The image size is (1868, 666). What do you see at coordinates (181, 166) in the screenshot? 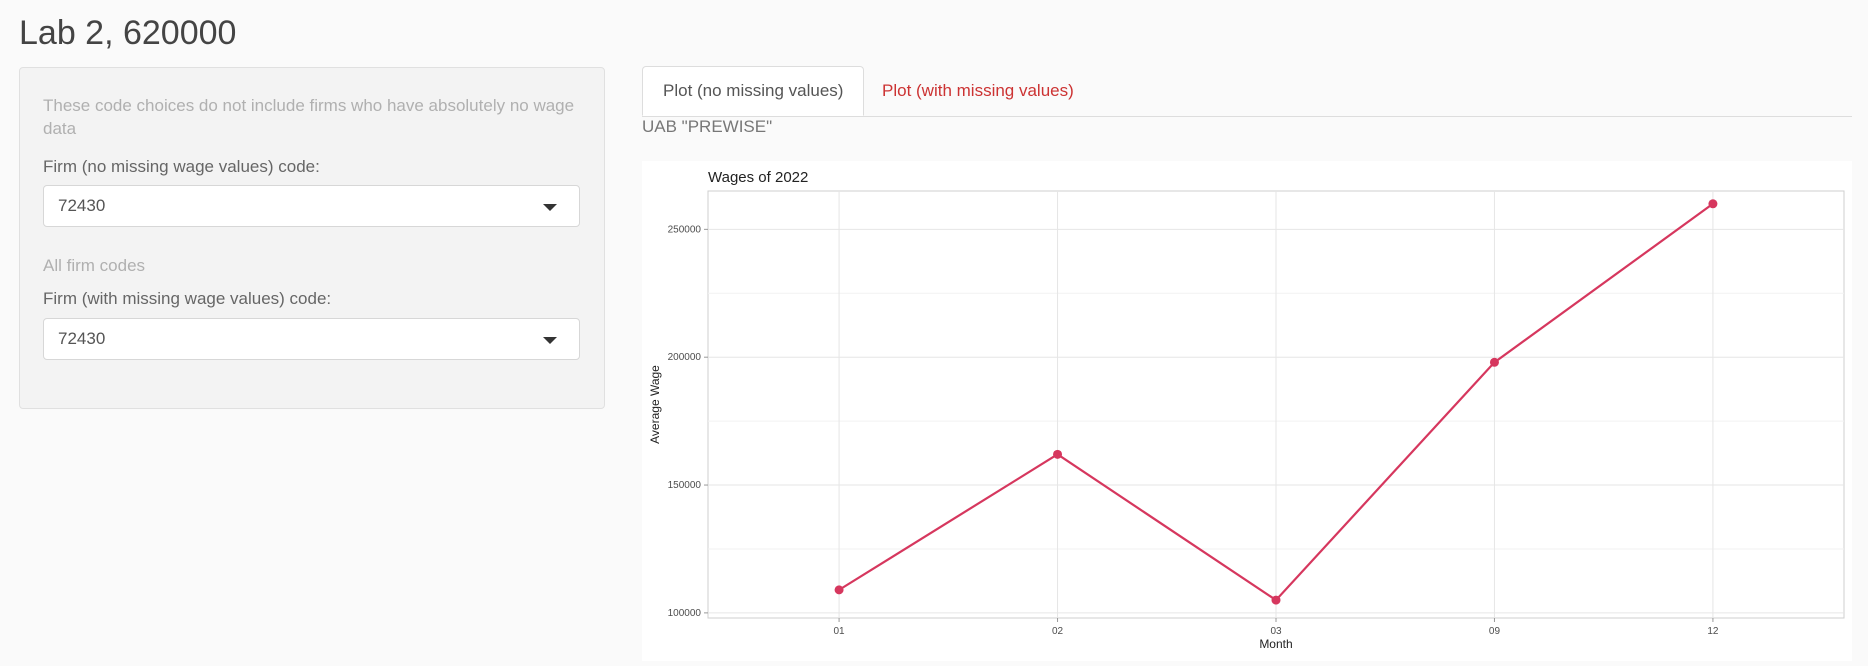
I see `firm-no-missing-label: Firm (no missing wage values) code:` at bounding box center [181, 166].